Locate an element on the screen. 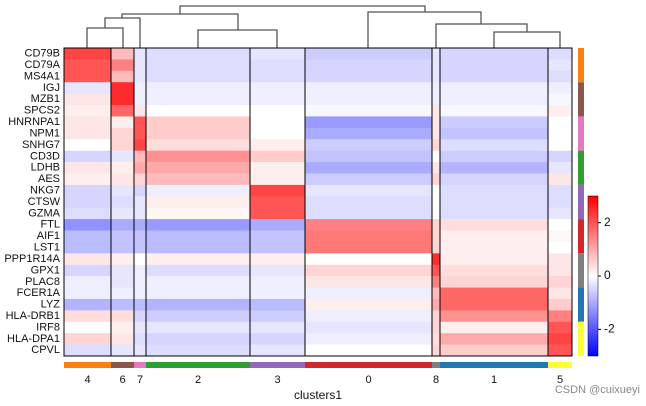 The image size is (646, 406). cluster-label: 0 is located at coordinates (368, 380).